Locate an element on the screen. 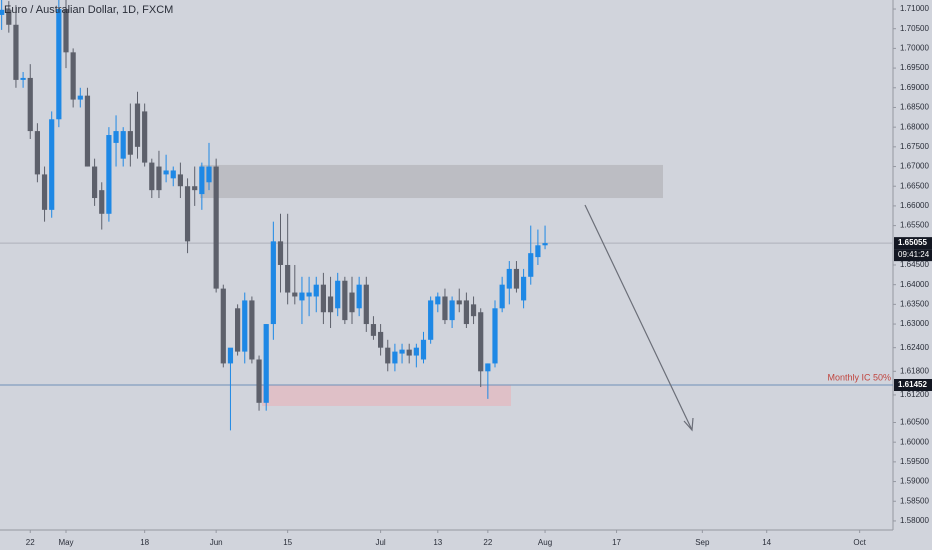 The height and width of the screenshot is (550, 932). x-tick-label: 15 is located at coordinates (287, 542).